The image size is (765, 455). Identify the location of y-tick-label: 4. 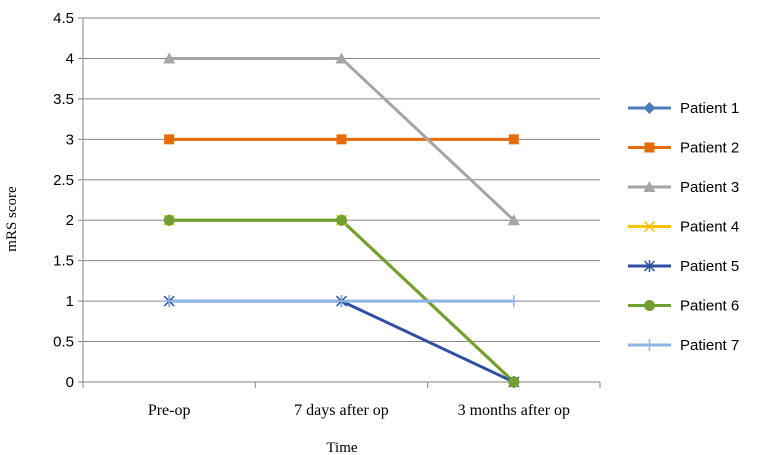
(70, 58).